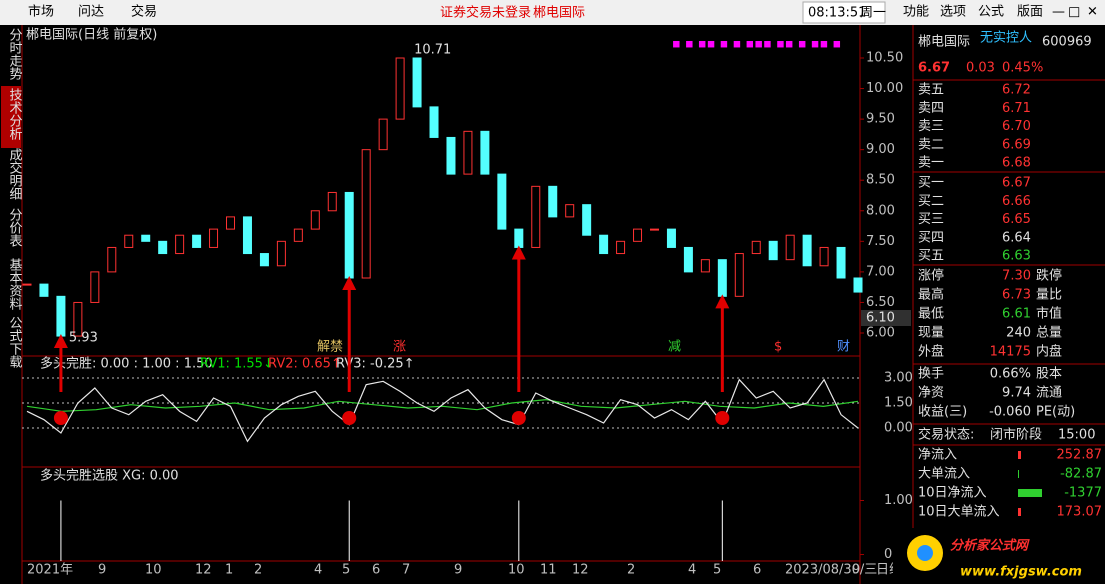  What do you see at coordinates (931, 237) in the screenshot?
I see `bid-label: 买四` at bounding box center [931, 237].